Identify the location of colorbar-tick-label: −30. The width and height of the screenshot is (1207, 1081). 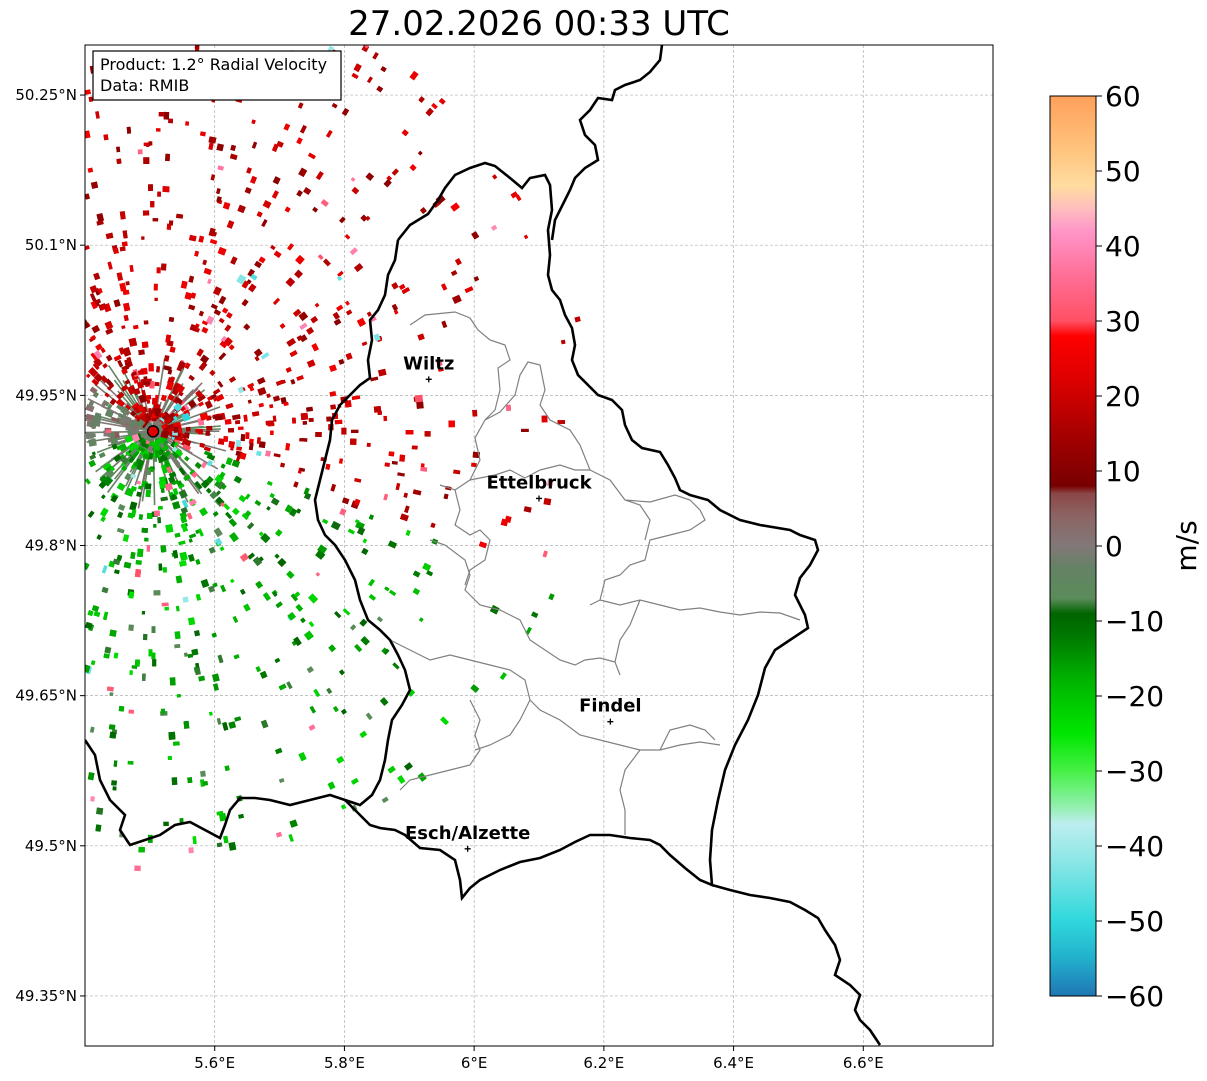
(1134, 771).